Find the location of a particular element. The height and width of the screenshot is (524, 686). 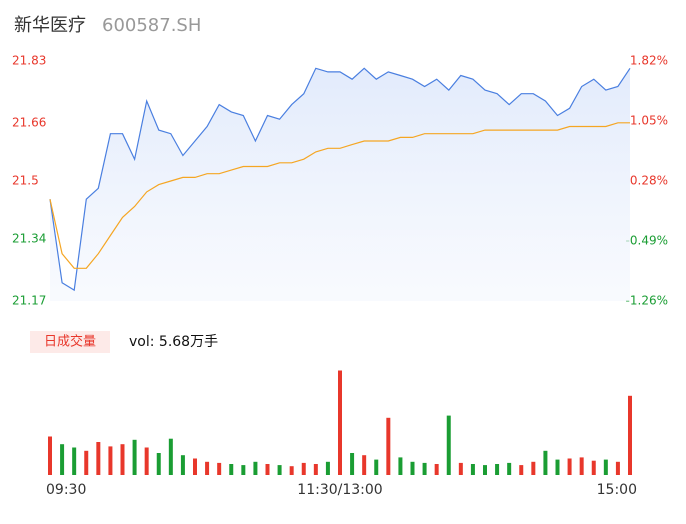

x-tick-label: 09:30 is located at coordinates (66, 490).